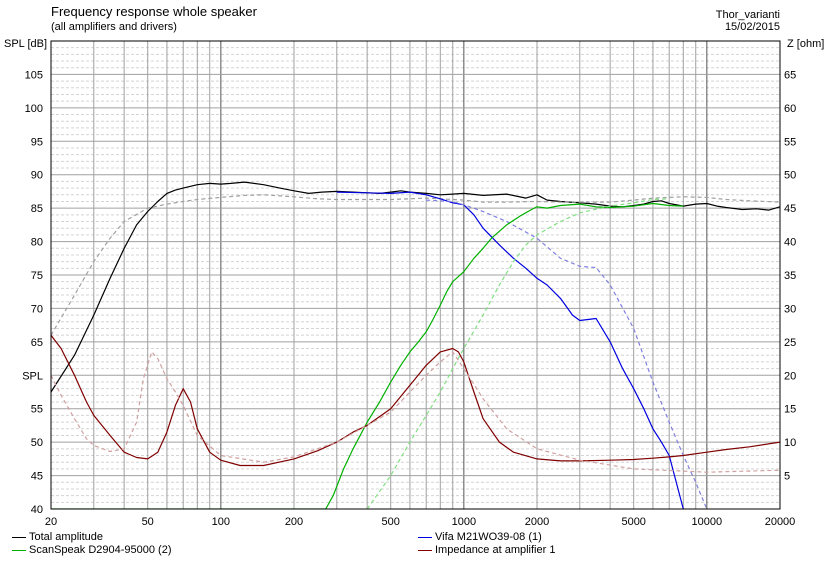  Describe the element at coordinates (790, 109) in the screenshot. I see `y-right-tick-label: 60` at that location.